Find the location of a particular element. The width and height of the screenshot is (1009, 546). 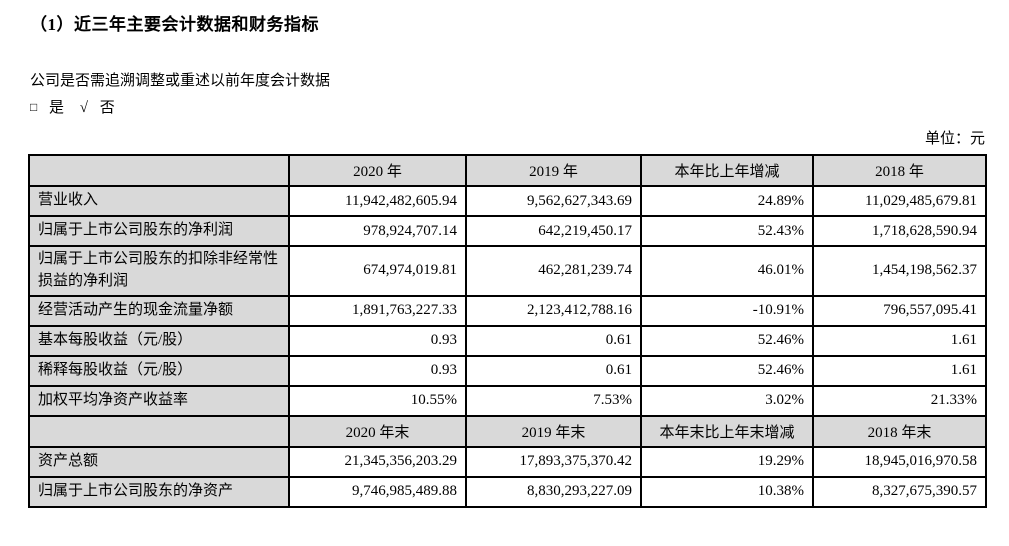

table-header-row: 2020 年末 2019 年末 本年末比上年末增减 2018 年末 is located at coordinates (507, 431).